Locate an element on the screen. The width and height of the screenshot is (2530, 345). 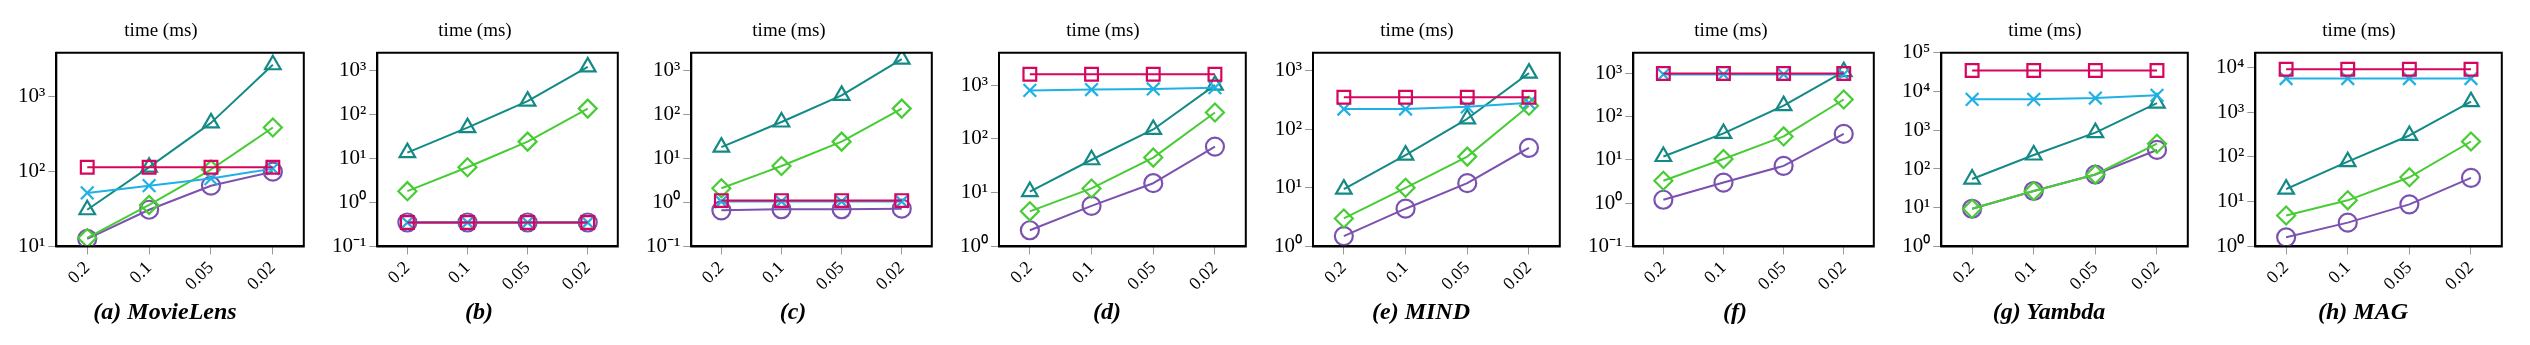
y-tick-label: 10⁻¹ is located at coordinates (349, 244).